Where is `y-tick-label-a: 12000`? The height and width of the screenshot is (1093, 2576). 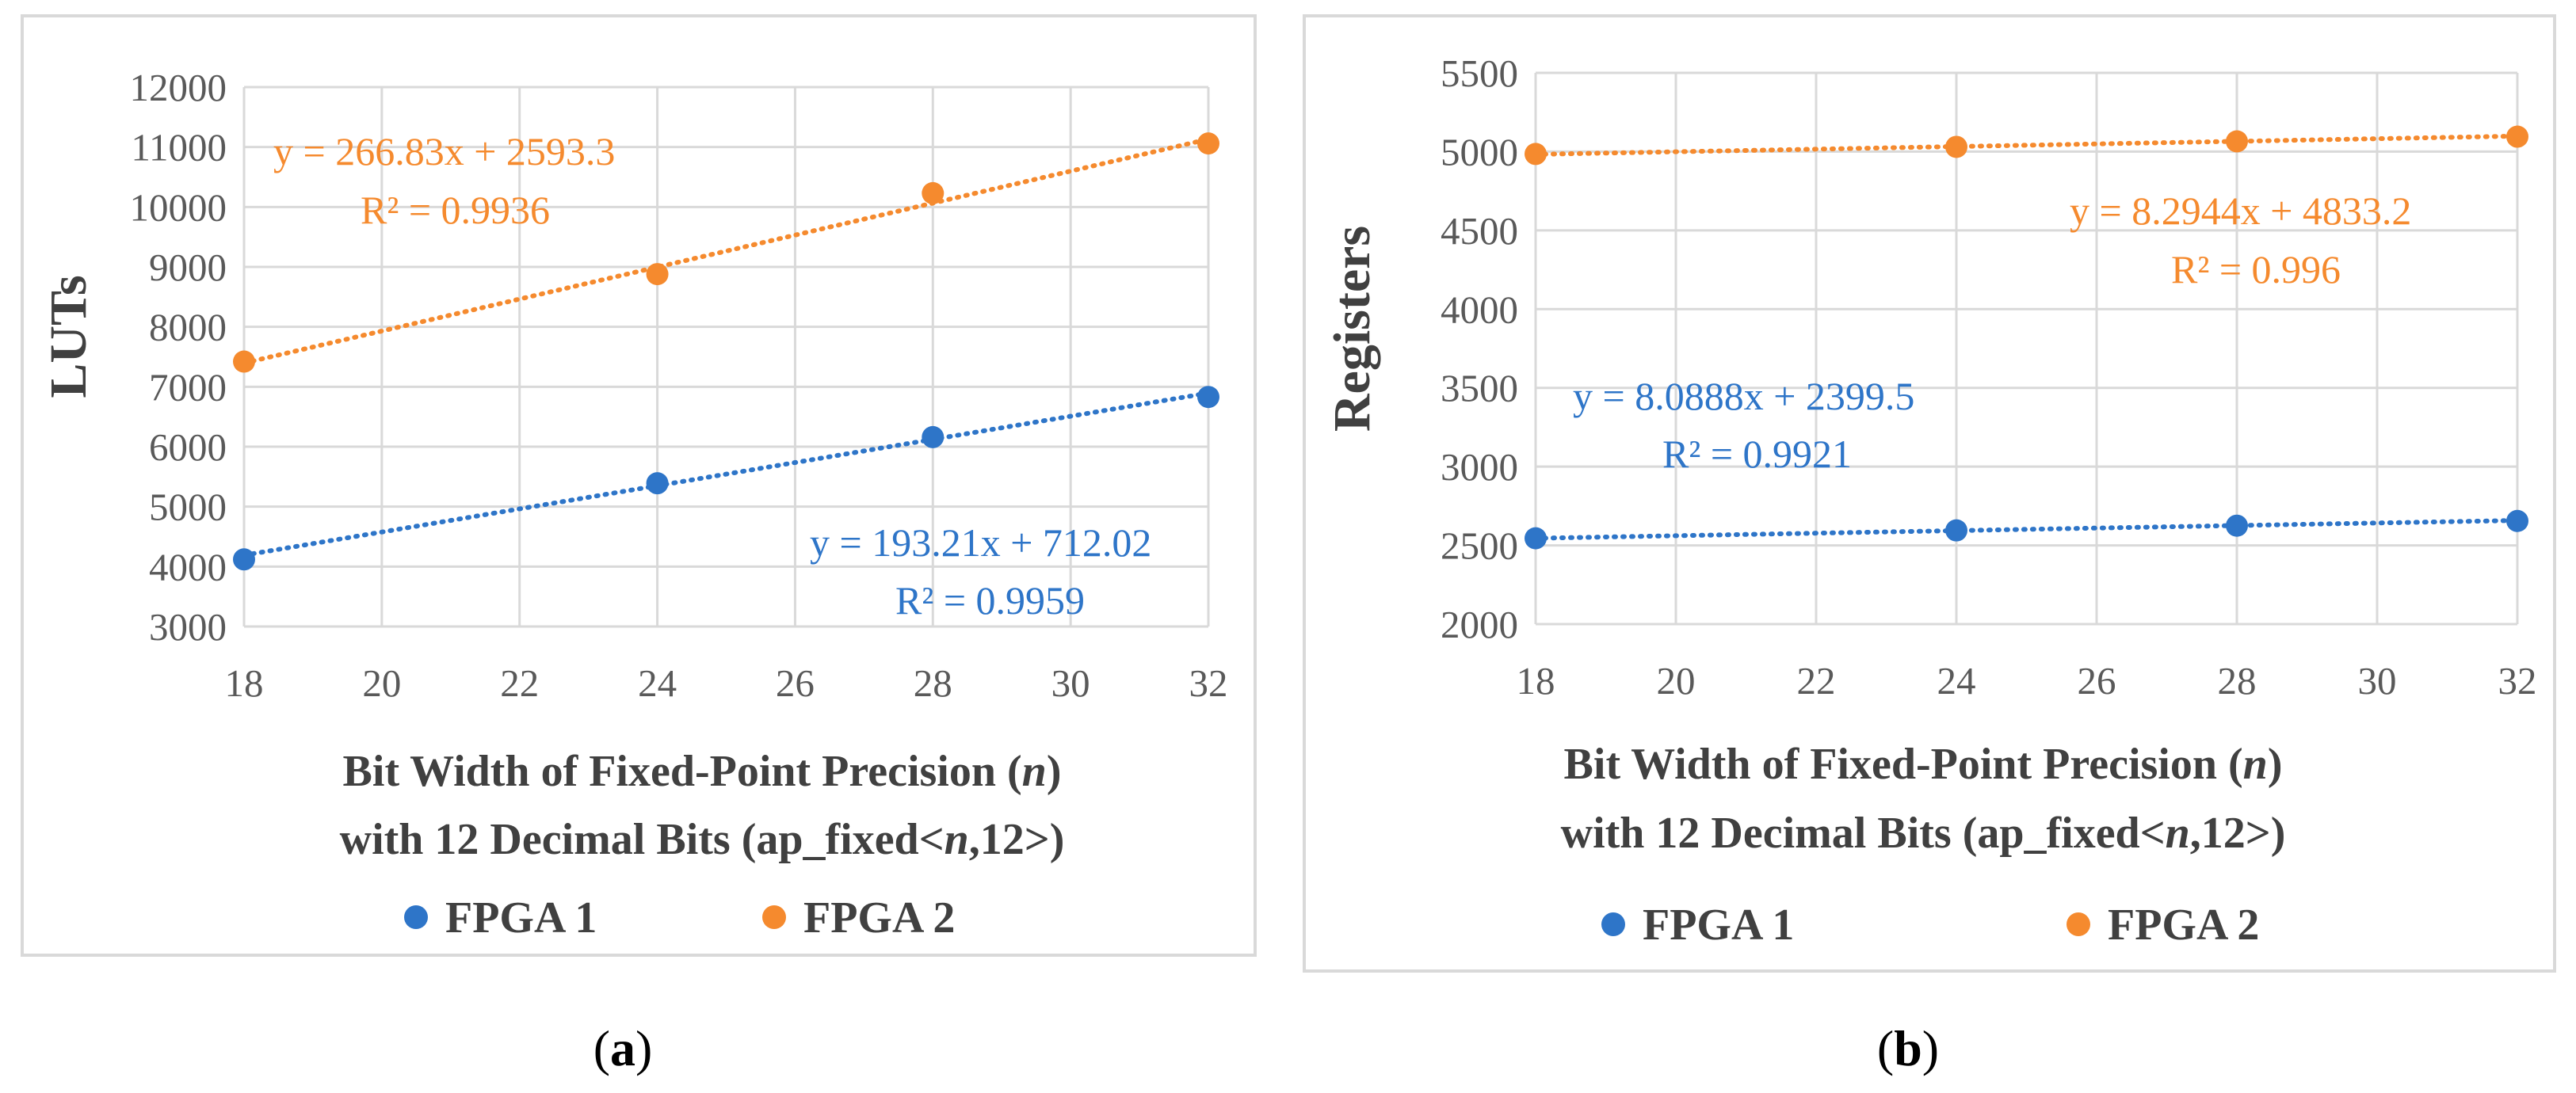
y-tick-label-a: 12000 is located at coordinates (178, 87).